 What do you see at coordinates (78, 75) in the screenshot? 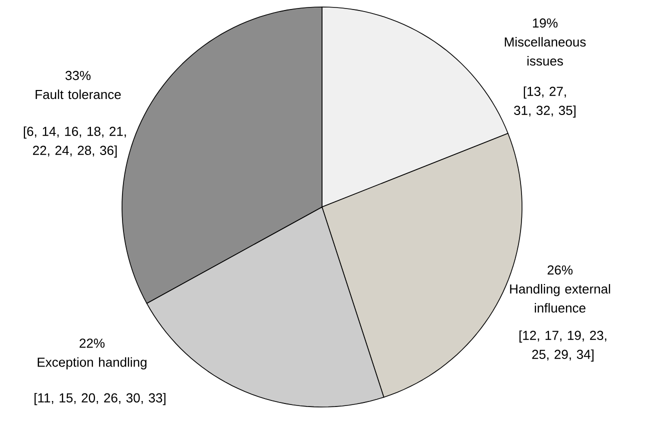
I see `data-label: 33%` at bounding box center [78, 75].